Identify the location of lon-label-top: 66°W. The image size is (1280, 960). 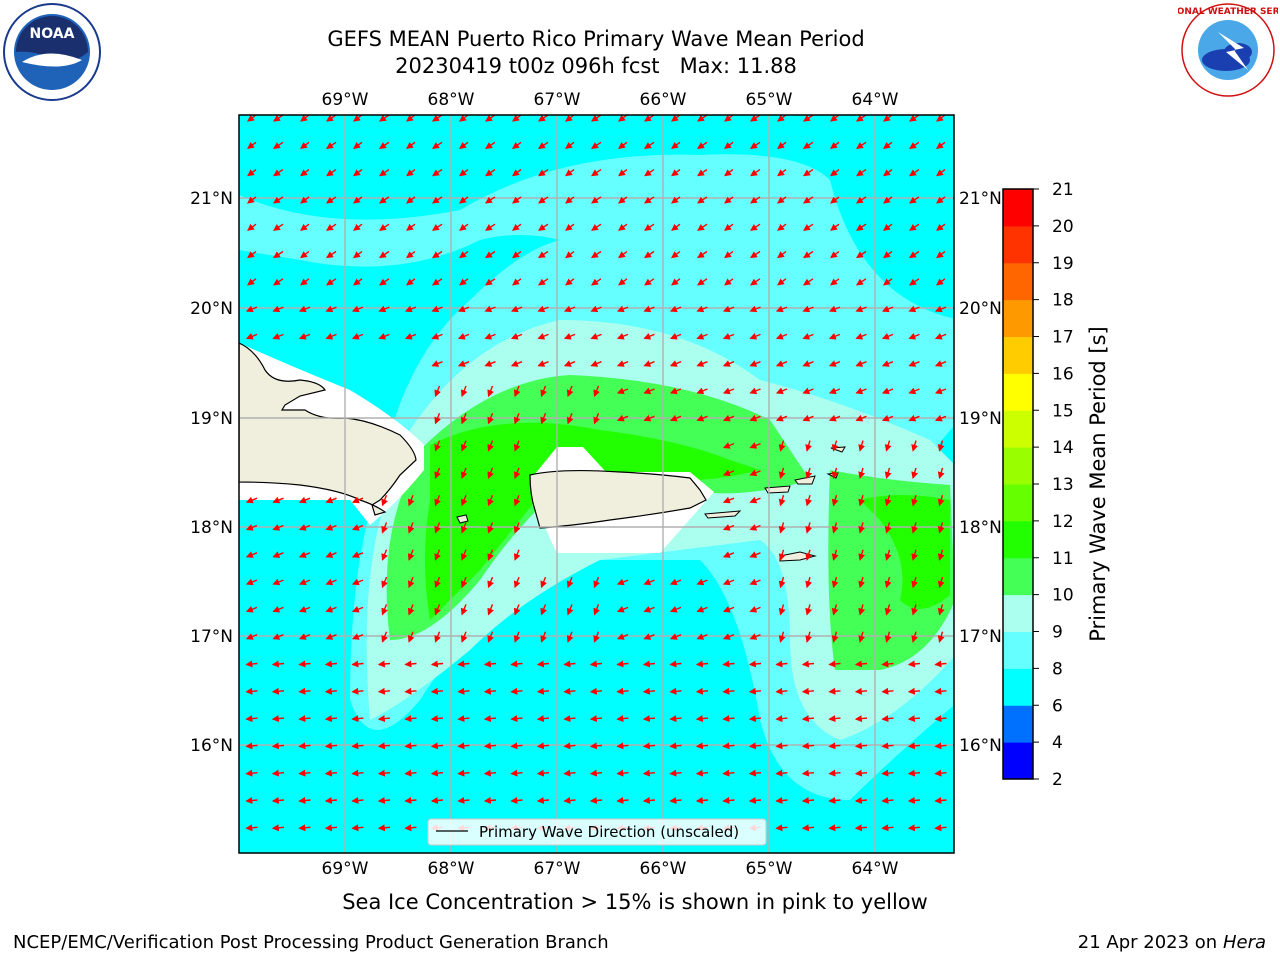
(663, 100).